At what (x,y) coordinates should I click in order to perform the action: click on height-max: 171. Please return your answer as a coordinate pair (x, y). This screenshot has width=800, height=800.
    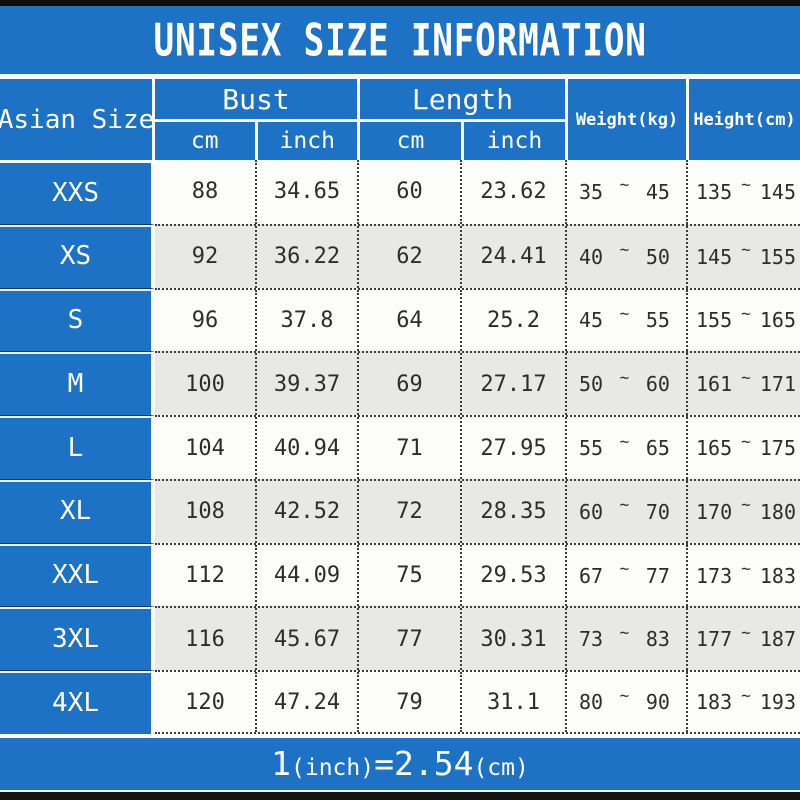
    Looking at the image, I should click on (777, 384).